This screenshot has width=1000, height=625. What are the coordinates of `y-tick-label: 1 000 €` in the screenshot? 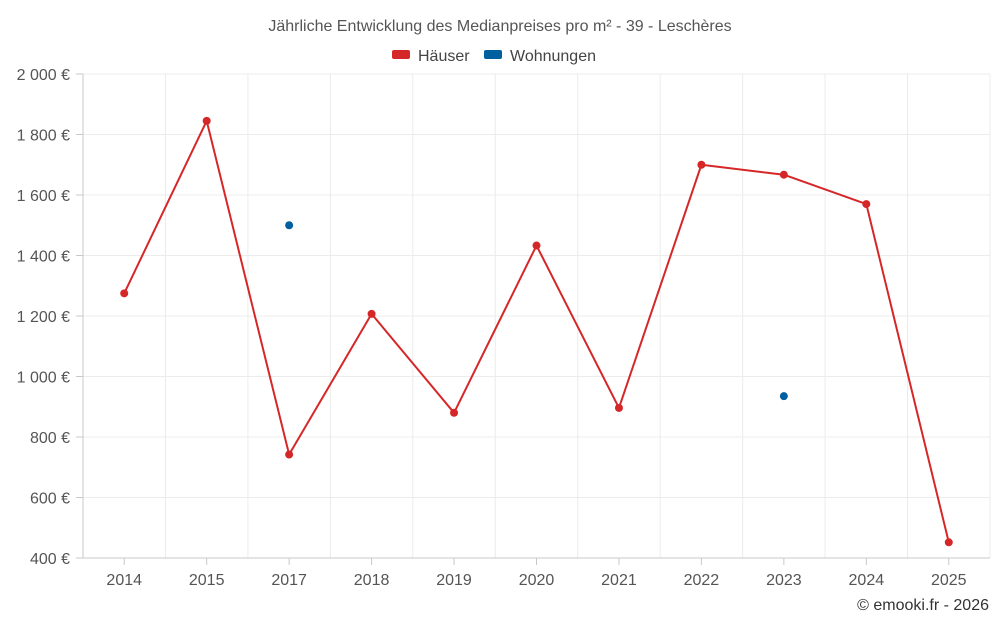 It's located at (43, 378).